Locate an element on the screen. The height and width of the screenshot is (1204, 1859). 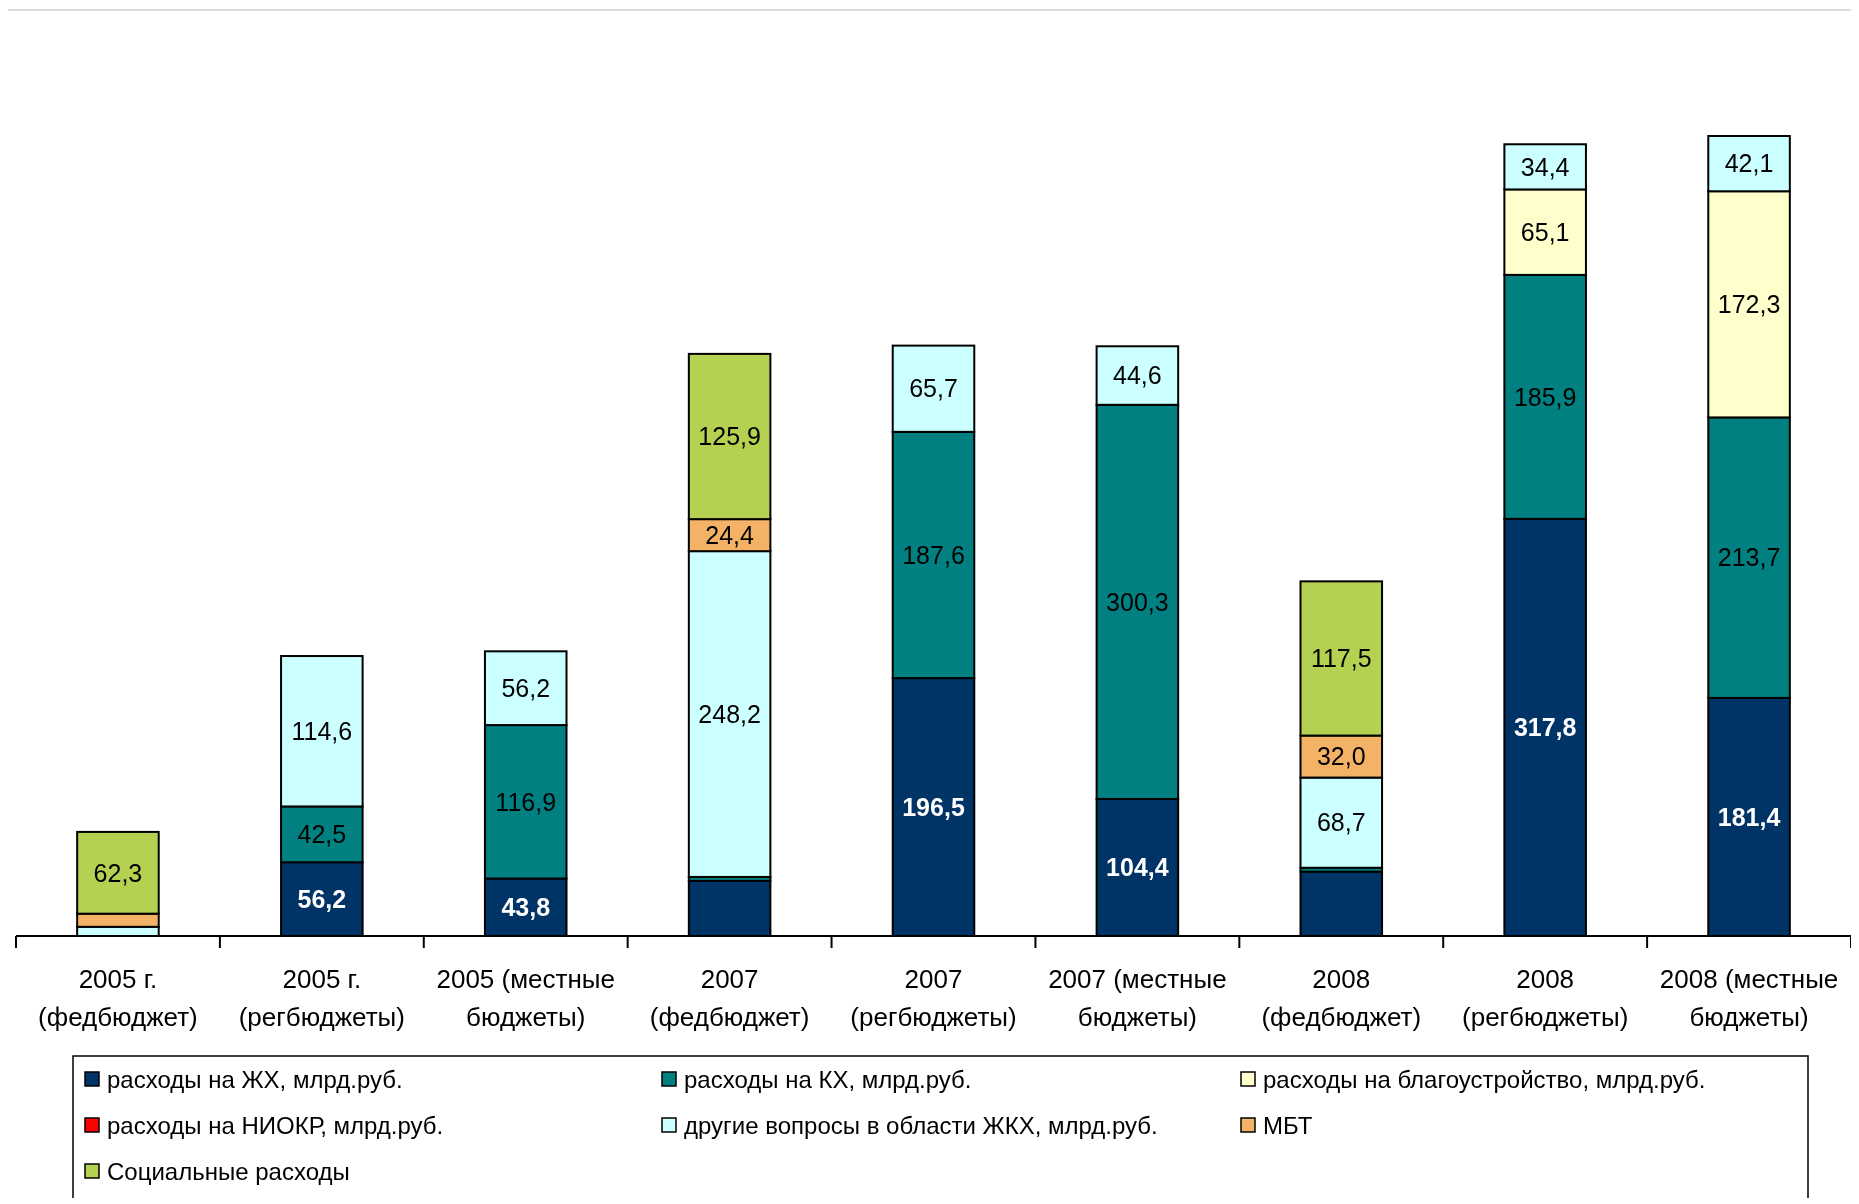
legend-label: другие вопросы в области ЖКХ, млрд.руб. is located at coordinates (921, 1126).